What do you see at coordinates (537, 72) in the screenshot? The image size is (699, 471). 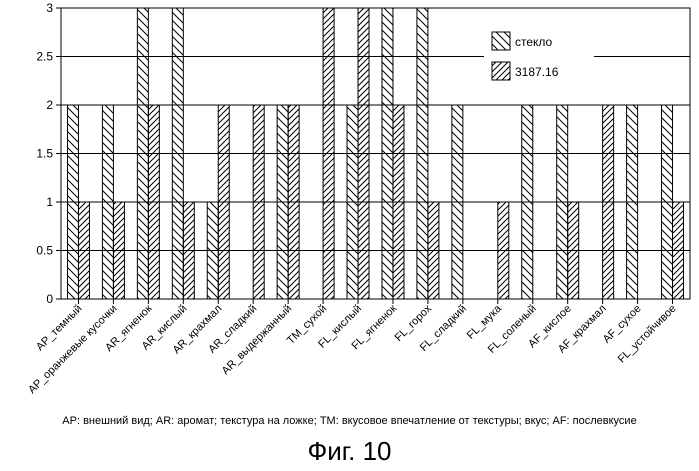 I see `legend-label: 3187.16` at bounding box center [537, 72].